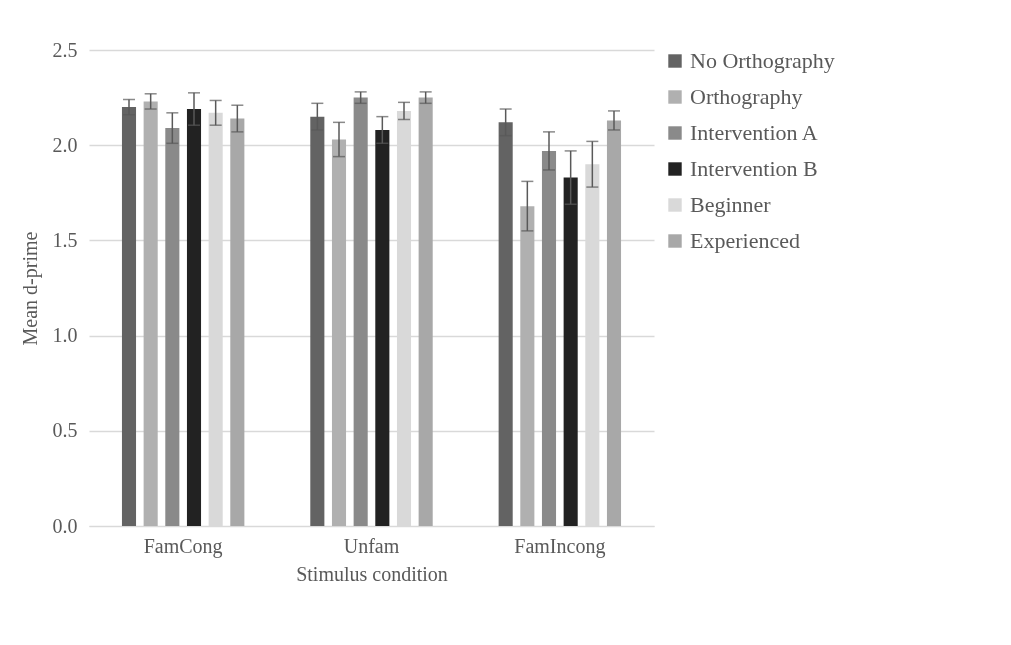  Describe the element at coordinates (30, 288) in the screenshot. I see `y-axis-title: Mean d-prime` at that location.